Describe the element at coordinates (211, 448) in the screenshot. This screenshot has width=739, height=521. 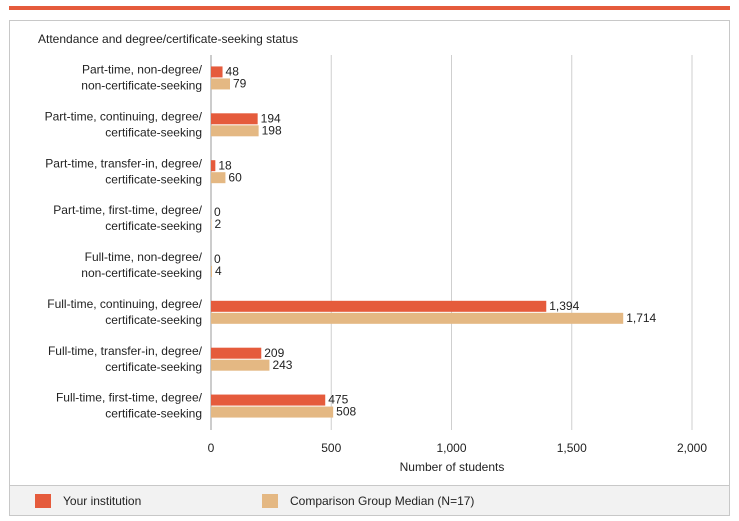
I see `x-tick-label: 0` at that location.